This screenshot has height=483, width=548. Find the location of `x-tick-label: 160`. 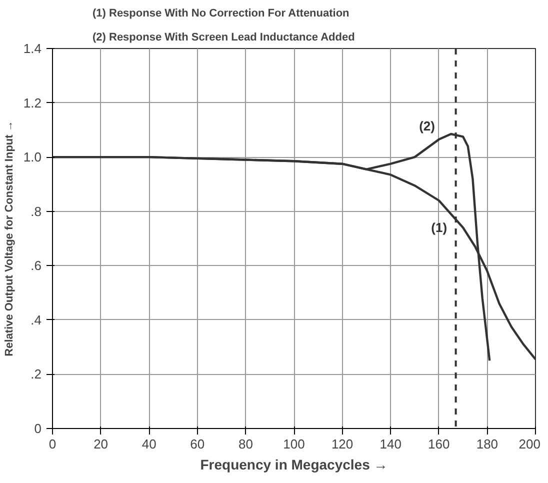

x-tick-label: 160 is located at coordinates (439, 444).